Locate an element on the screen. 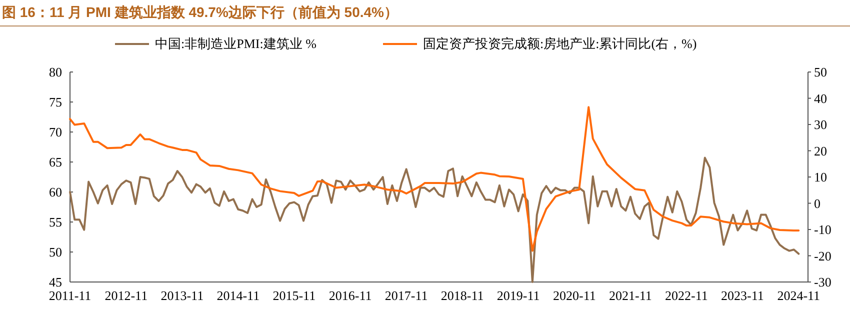 The height and width of the screenshot is (327, 850). x-tick-label: 2016-11 is located at coordinates (350, 295).